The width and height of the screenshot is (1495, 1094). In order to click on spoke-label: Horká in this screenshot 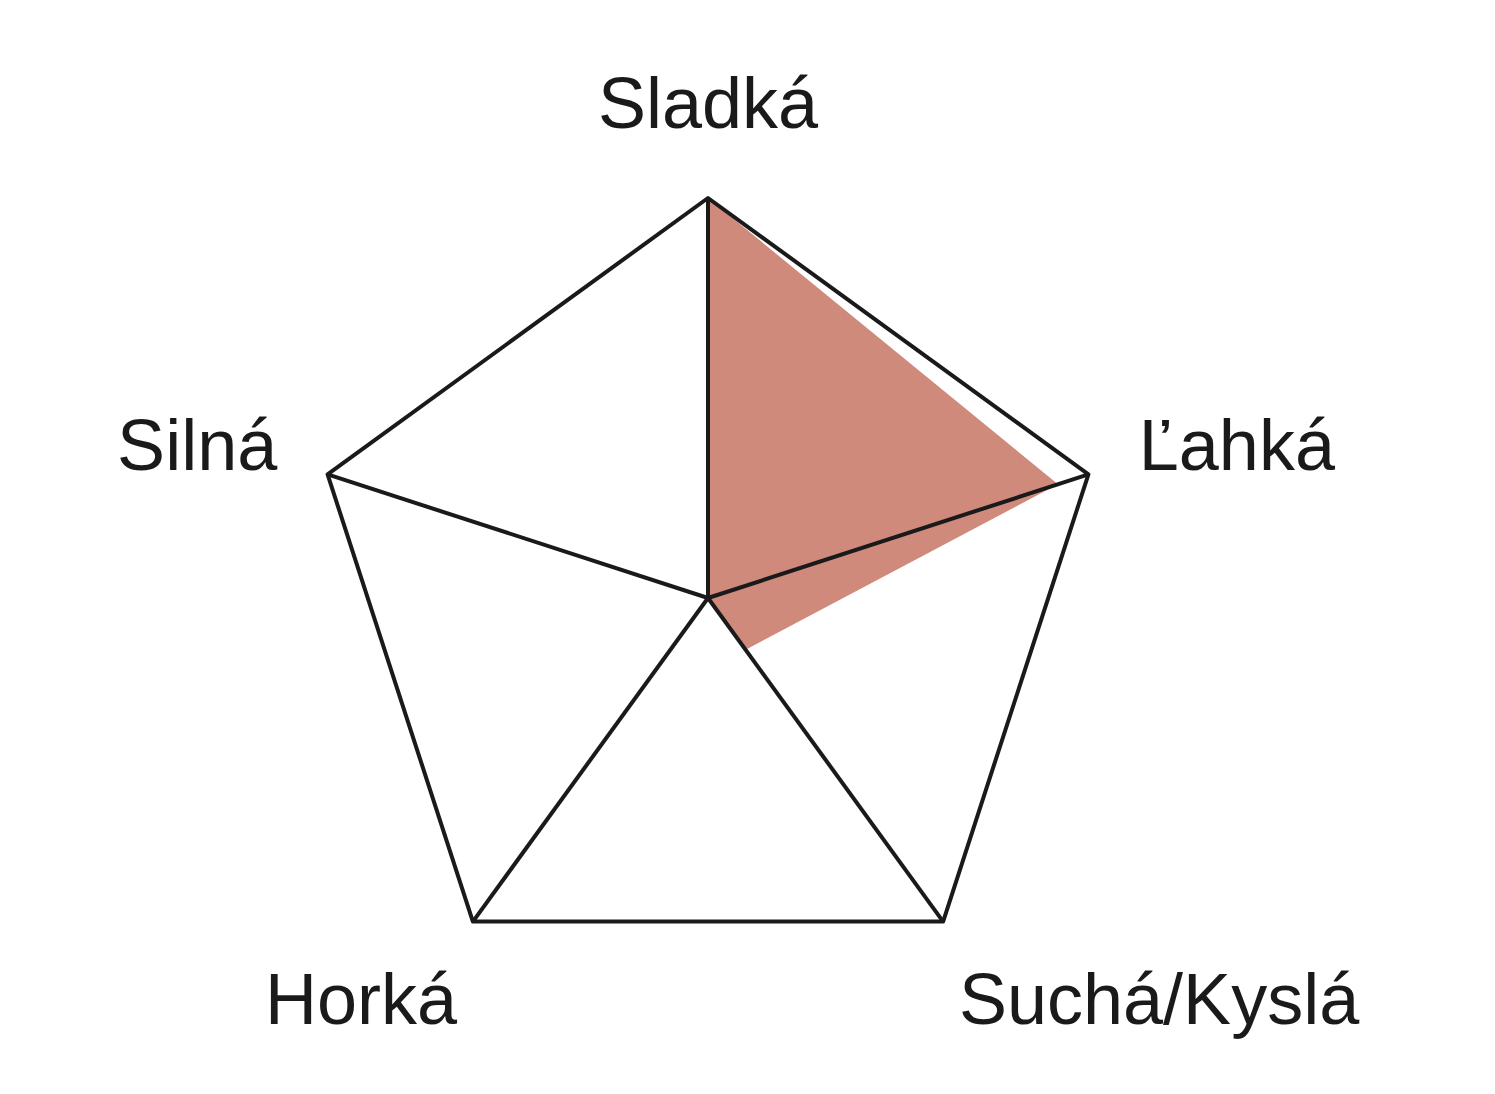, I will do `click(361, 998)`.